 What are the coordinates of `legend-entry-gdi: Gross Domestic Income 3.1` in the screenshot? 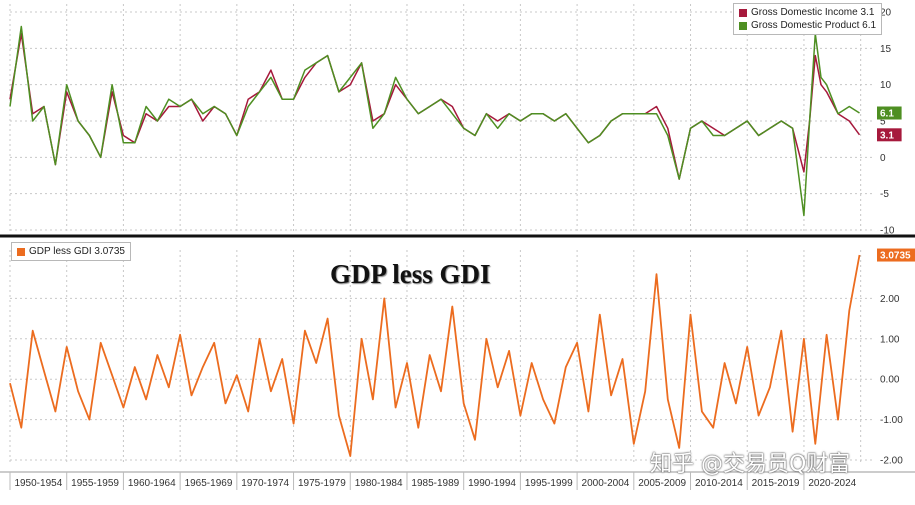 It's located at (807, 12).